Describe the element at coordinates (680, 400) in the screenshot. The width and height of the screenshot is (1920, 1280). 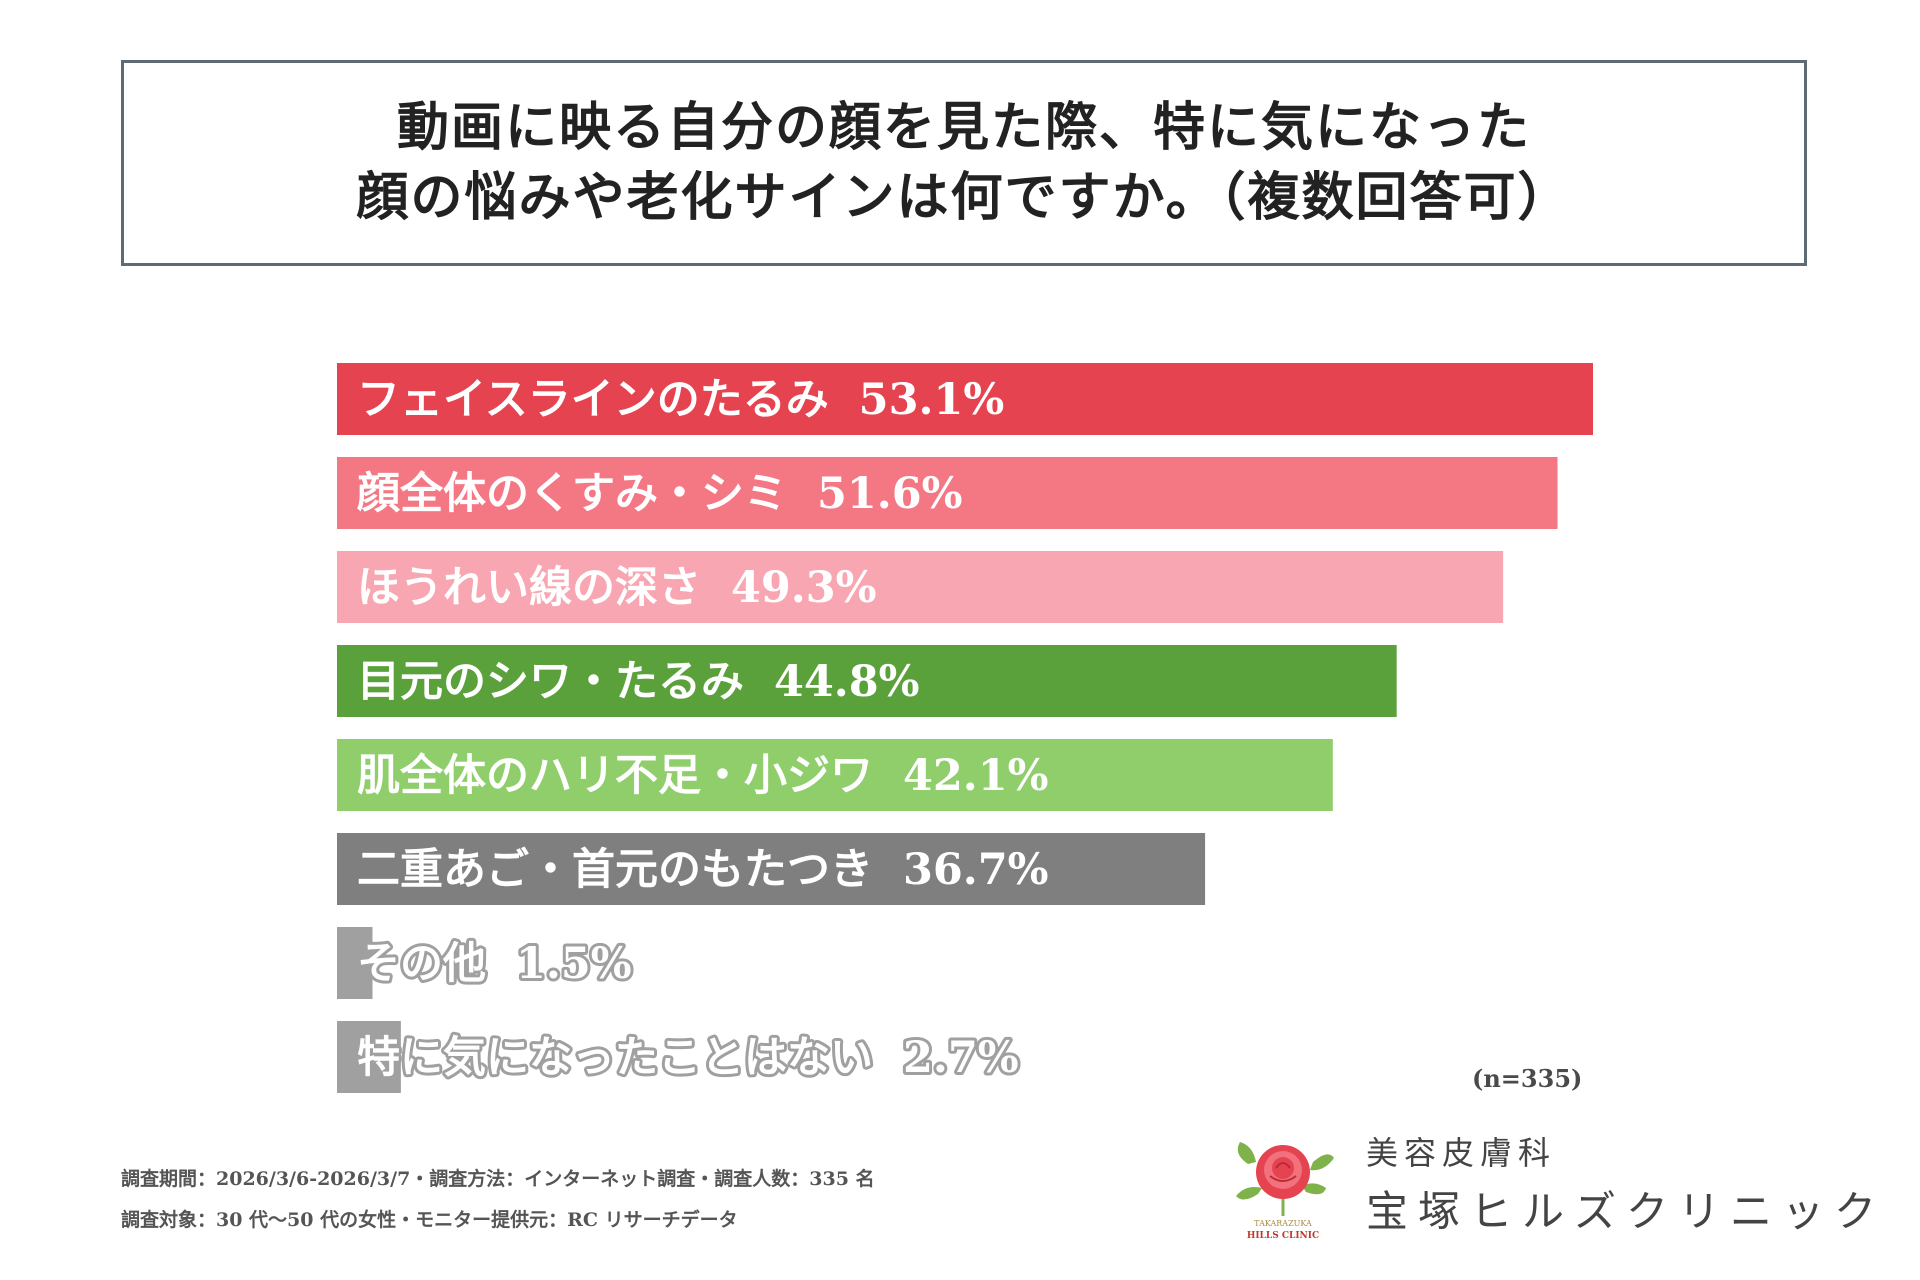
I see `bar-label-1: フェイスラインのたるみ 53.1%` at that location.